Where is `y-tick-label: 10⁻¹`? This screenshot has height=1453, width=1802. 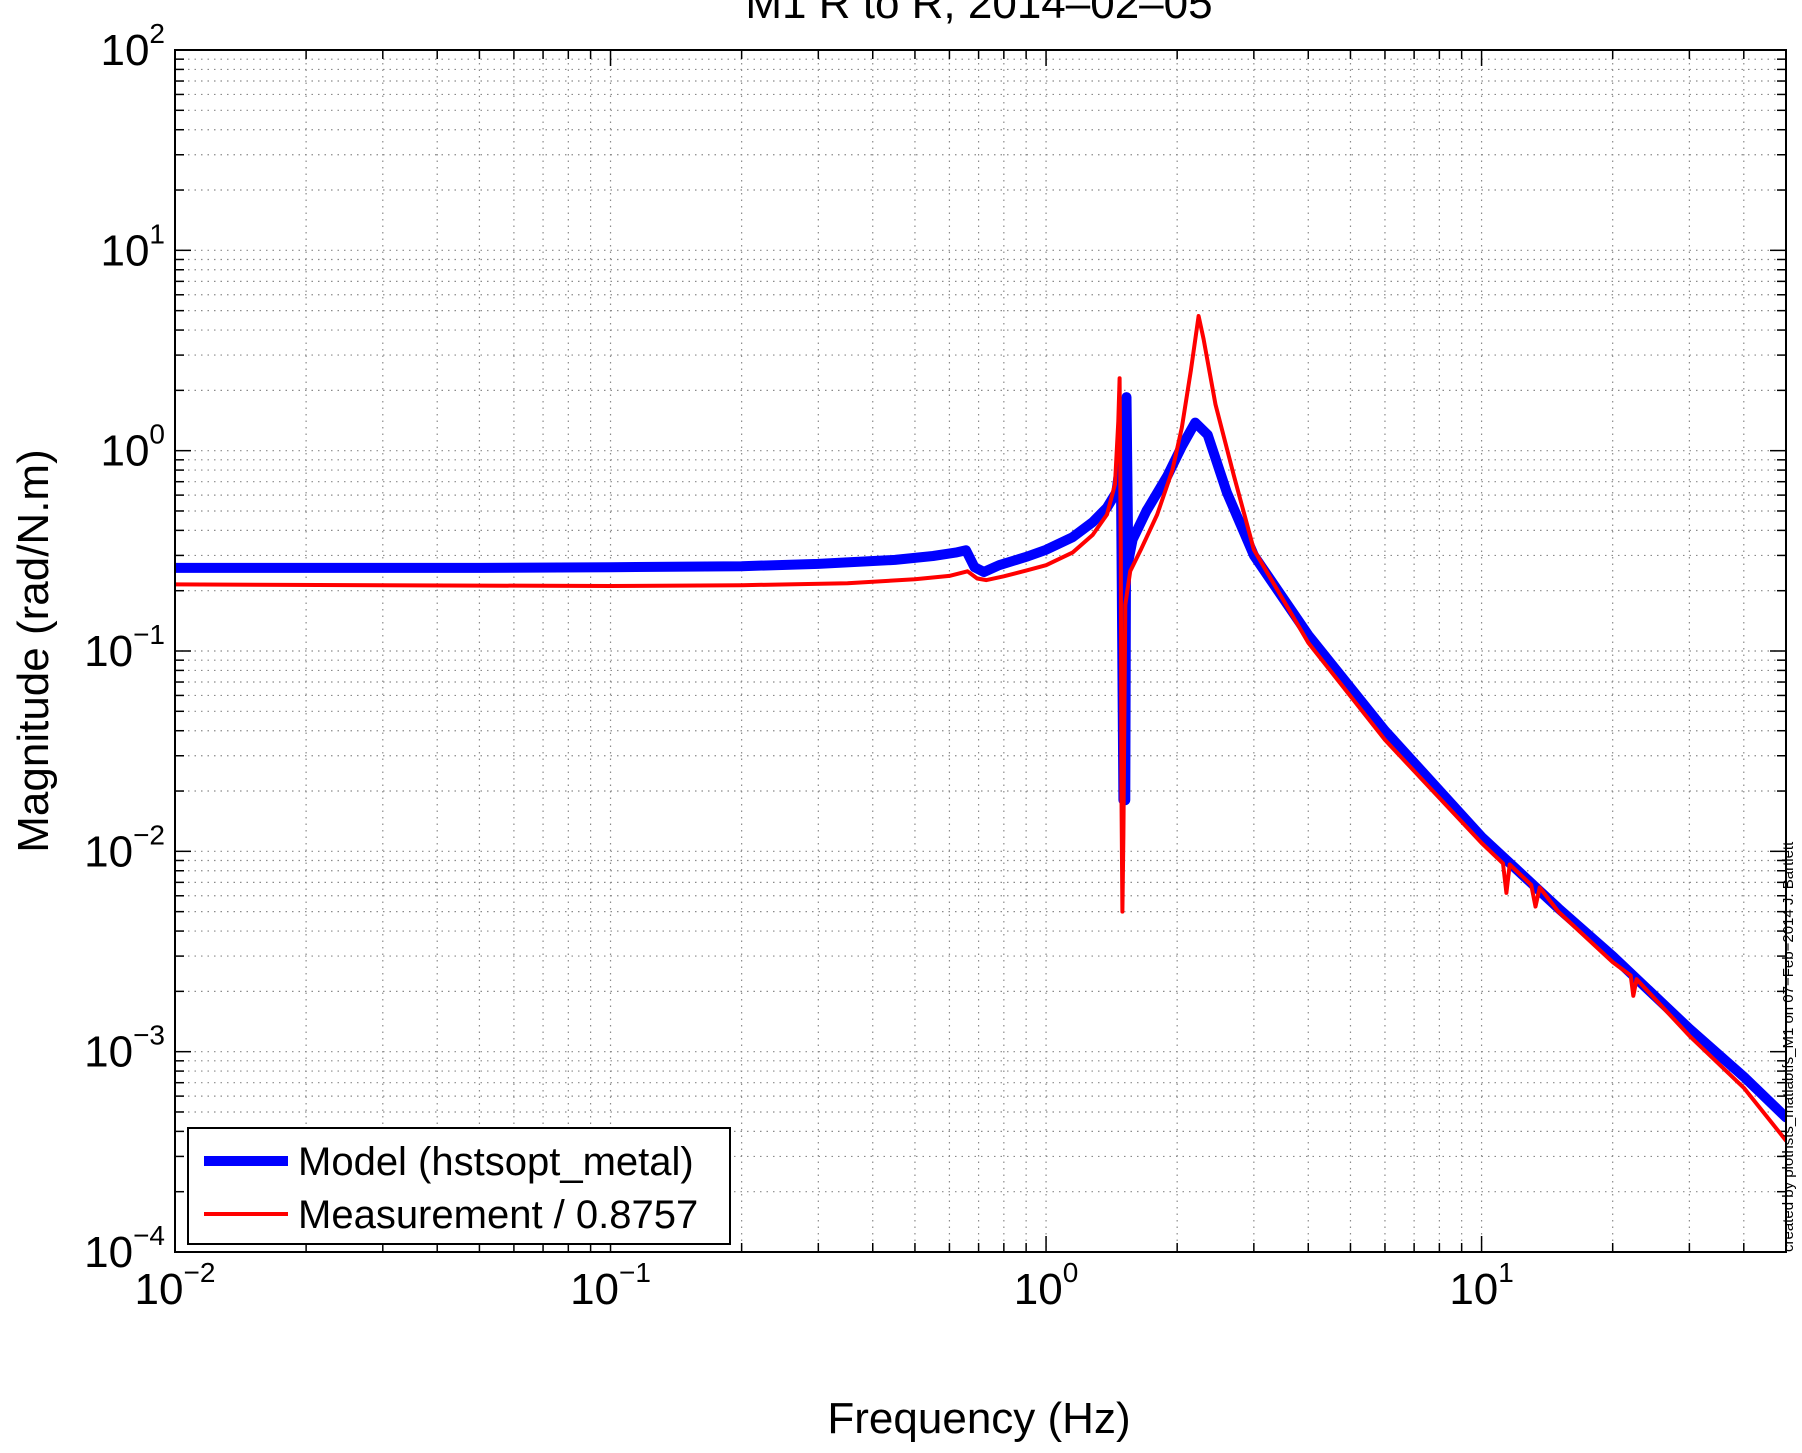
y-tick-label: 10⁻¹ is located at coordinates (124, 647).